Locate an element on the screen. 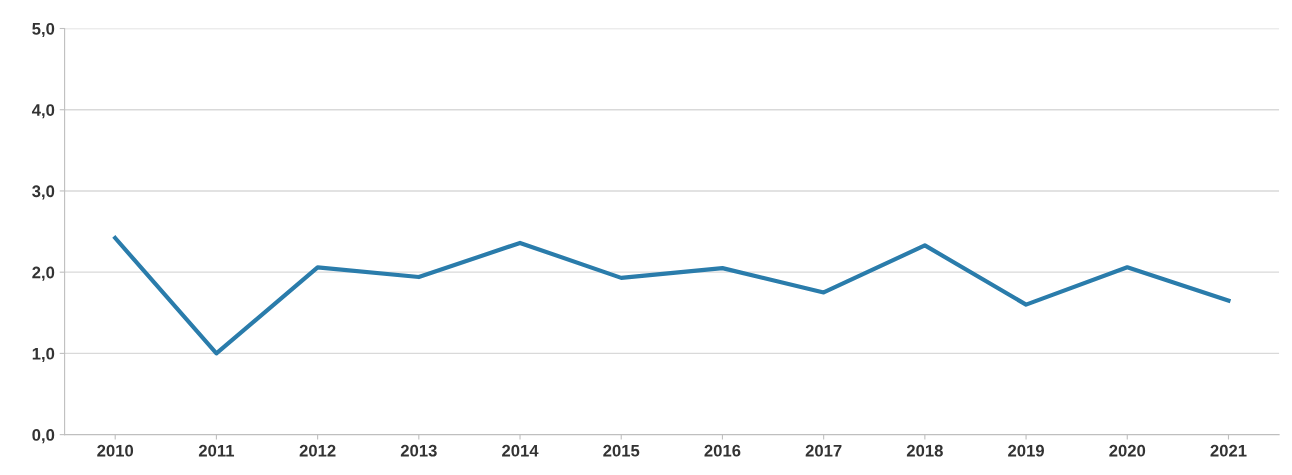 This screenshot has height=475, width=1292. x-tick-label: 2018 is located at coordinates (924, 450).